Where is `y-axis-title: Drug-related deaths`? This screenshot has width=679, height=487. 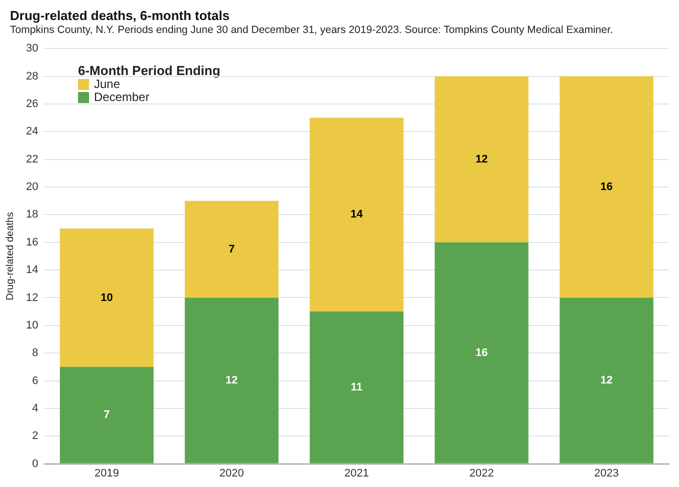
y-axis-title: Drug-related deaths is located at coordinates (10, 256).